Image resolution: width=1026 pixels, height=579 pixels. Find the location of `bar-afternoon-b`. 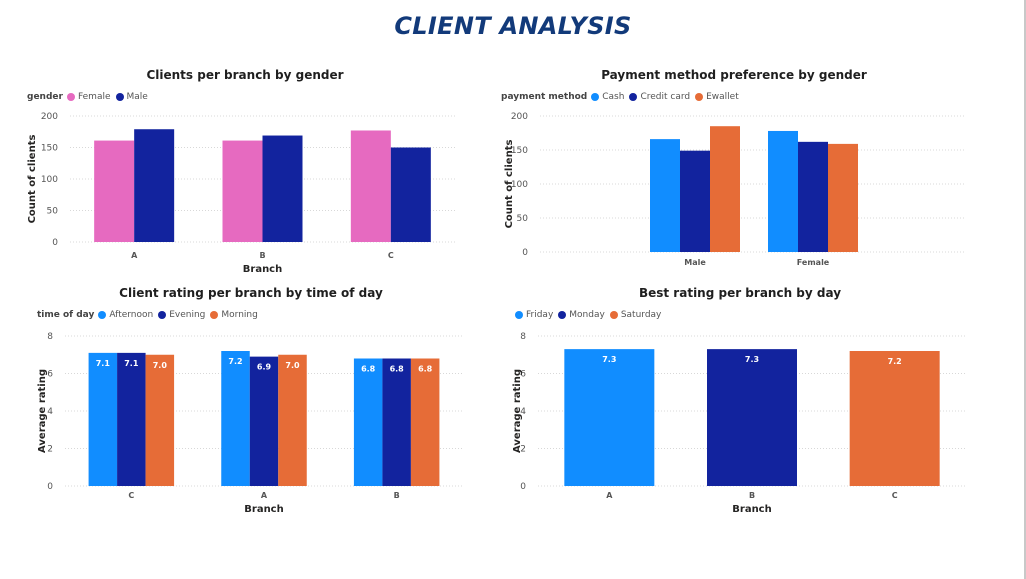

bar-afternoon-b is located at coordinates (368, 422).